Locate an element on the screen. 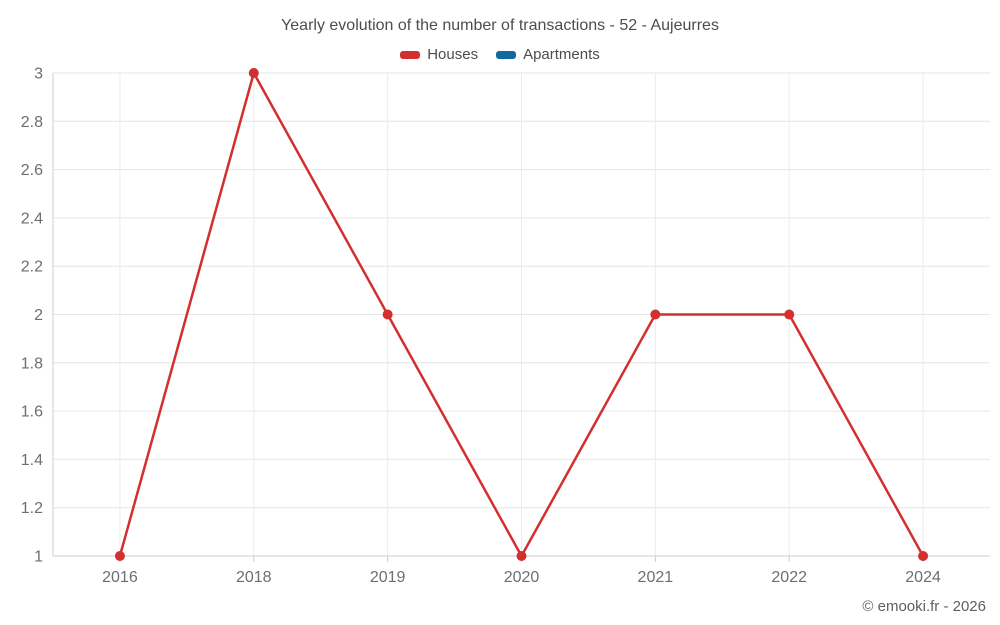 This screenshot has width=1000, height=625. y-axis-label: 3 is located at coordinates (38, 74).